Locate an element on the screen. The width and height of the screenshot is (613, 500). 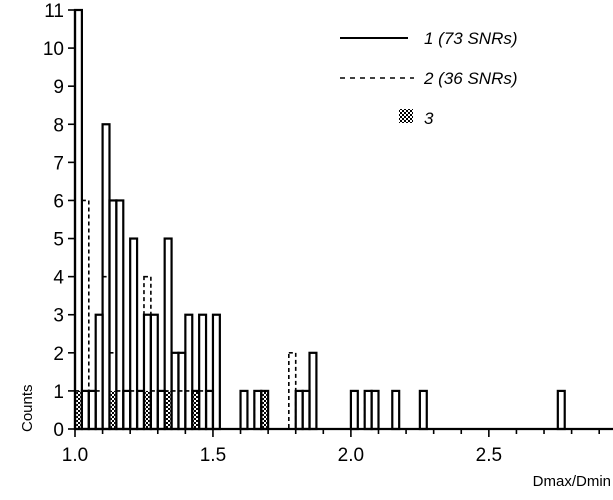
y-tick-label: 9 is located at coordinates (58, 87).